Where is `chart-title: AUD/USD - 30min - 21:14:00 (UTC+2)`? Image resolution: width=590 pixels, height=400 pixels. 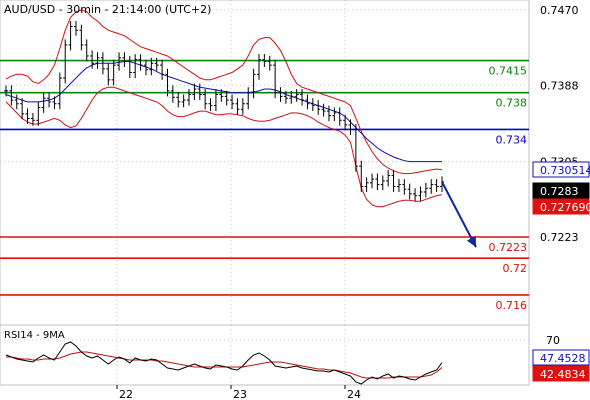 chart-title: AUD/USD - 30min - 21:14:00 (UTC+2) is located at coordinates (107, 9).